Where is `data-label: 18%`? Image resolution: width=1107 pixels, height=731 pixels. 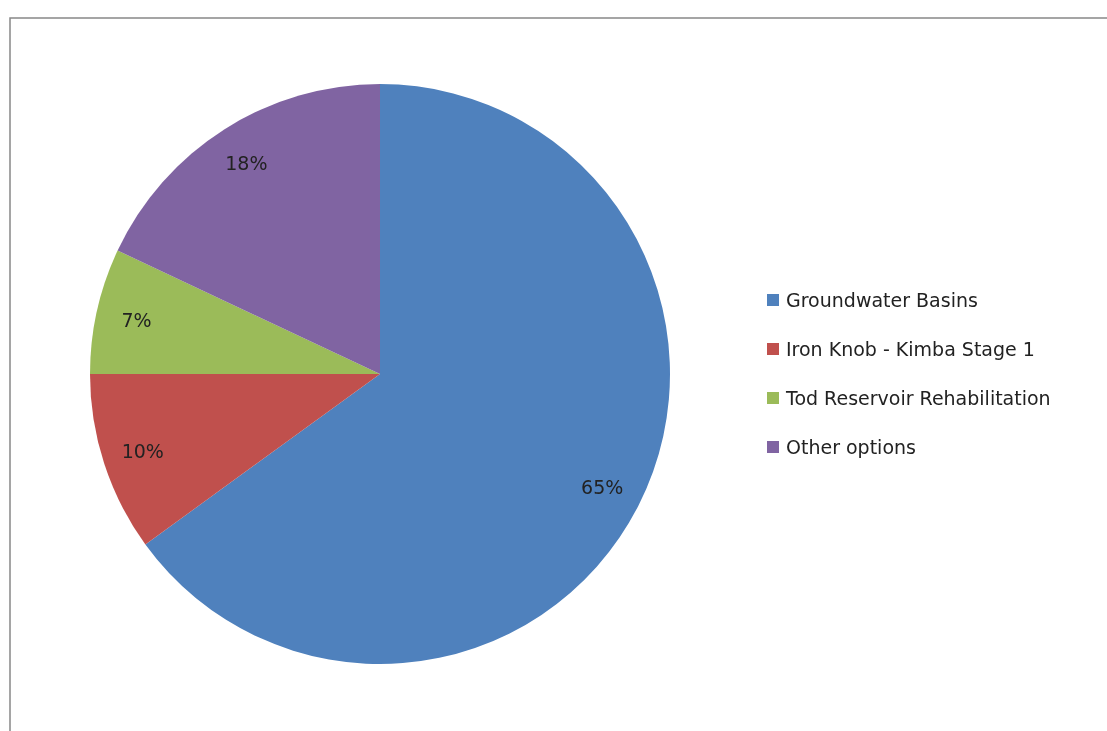 data-label: 18% is located at coordinates (246, 163).